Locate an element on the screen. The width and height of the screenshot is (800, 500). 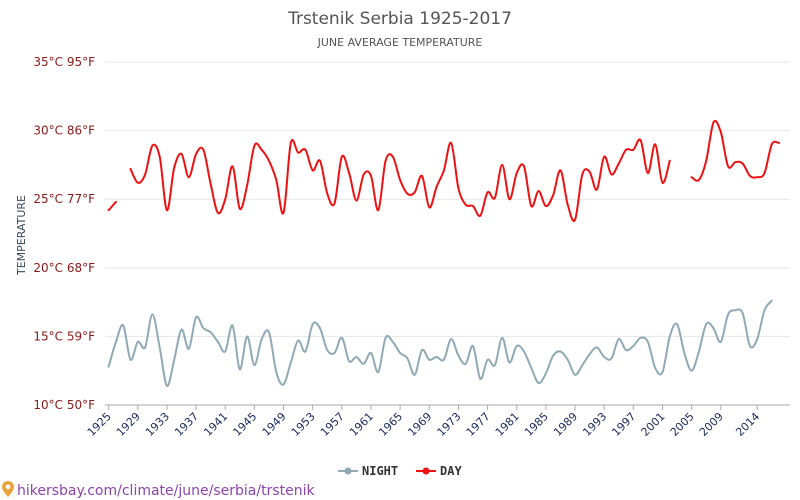
legend-night-marker is located at coordinates (348, 471).